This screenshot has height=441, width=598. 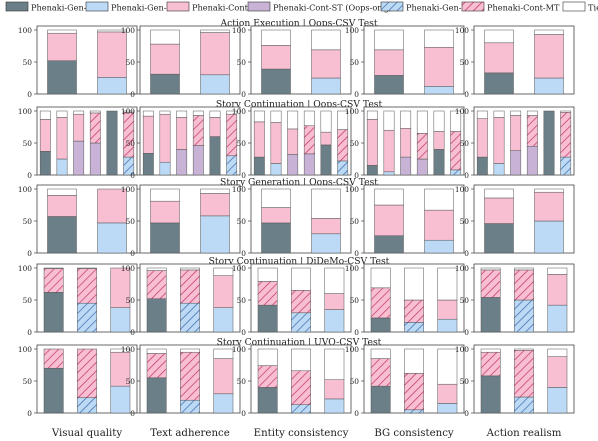 What do you see at coordinates (87, 141) in the screenshot?
I see `axes-frame` at bounding box center [87, 141].